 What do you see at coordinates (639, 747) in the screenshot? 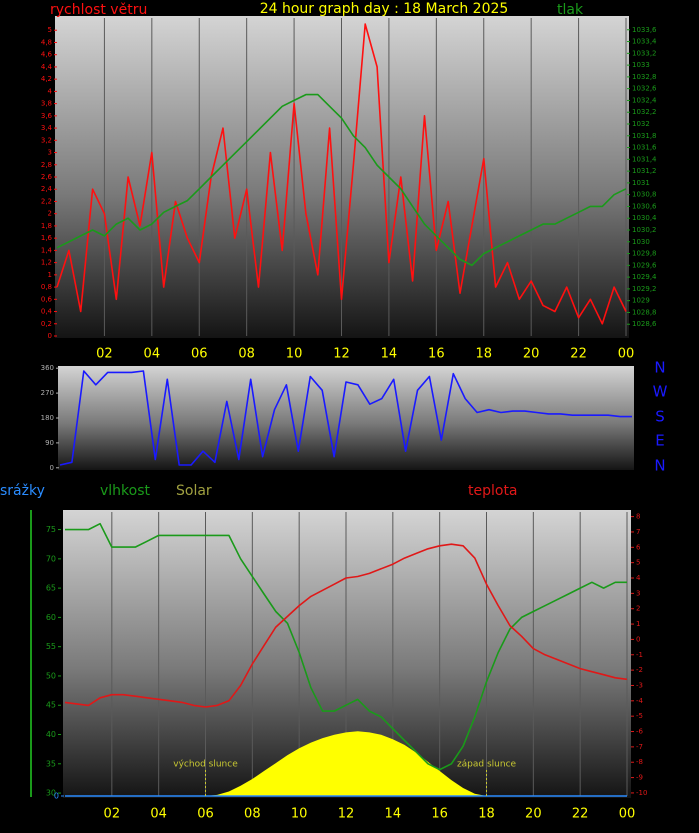
I see `y2-tick-label: -7` at bounding box center [639, 747].